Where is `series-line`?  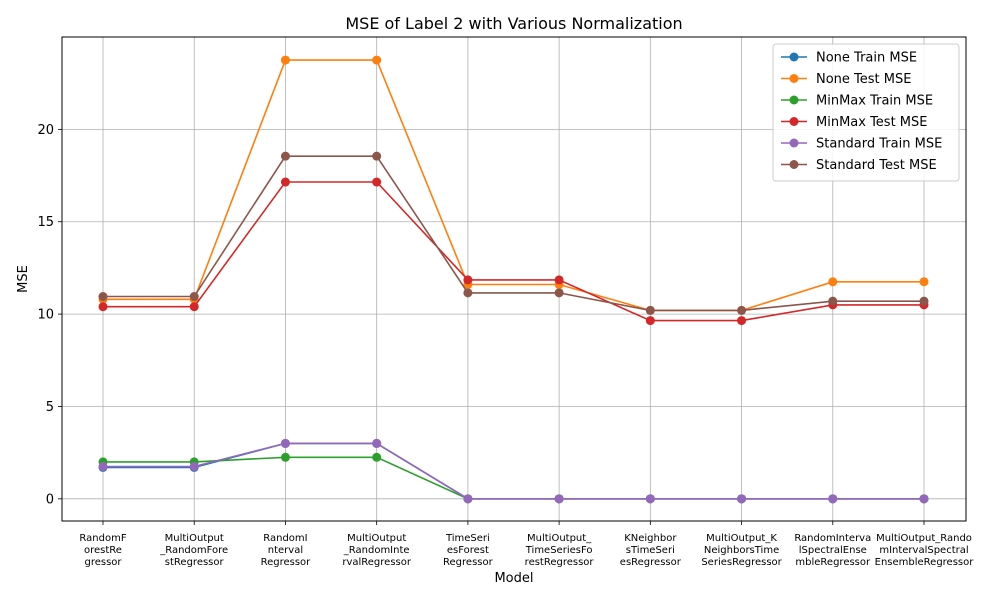
series-line is located at coordinates (513, 471).